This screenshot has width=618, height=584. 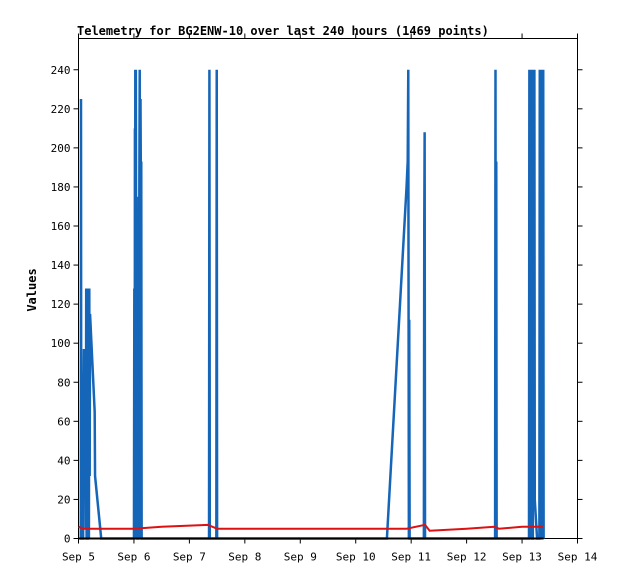 What do you see at coordinates (61, 148) in the screenshot?
I see `y-tick-label: 200` at bounding box center [61, 148].